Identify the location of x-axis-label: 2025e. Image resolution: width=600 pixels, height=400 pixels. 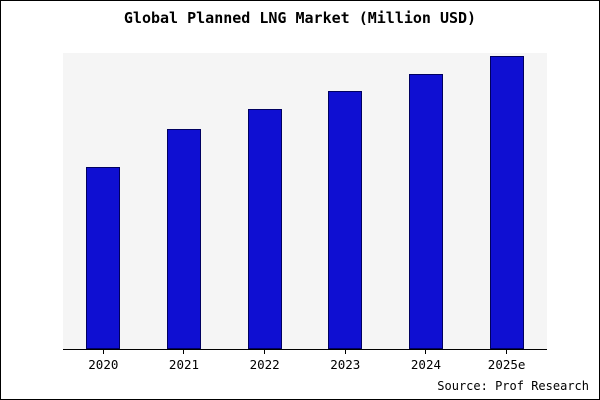
(506, 364).